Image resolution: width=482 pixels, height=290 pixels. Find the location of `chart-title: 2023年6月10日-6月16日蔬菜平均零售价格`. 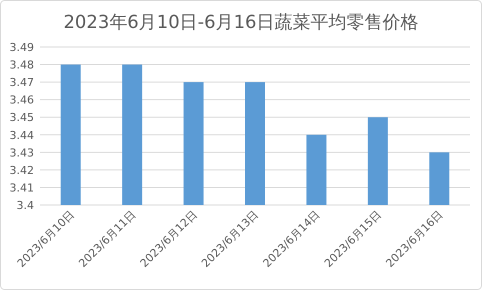

chart-title: 2023年6月10日-6月16日蔬菜平均零售价格 is located at coordinates (241, 22).